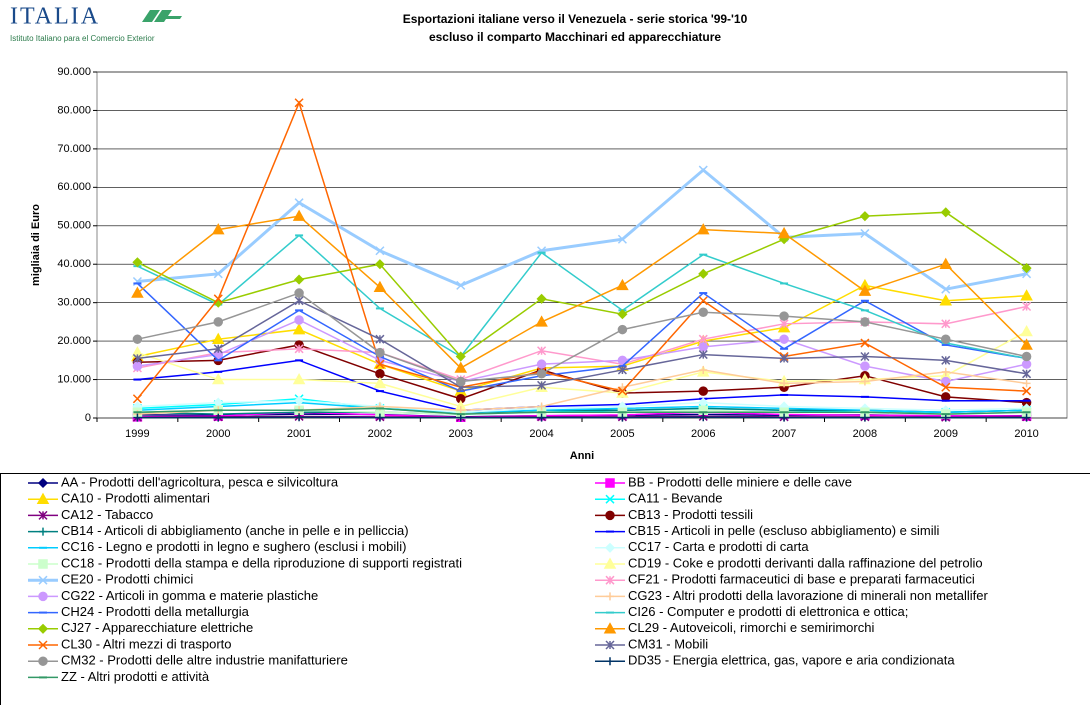 The height and width of the screenshot is (705, 1090). Describe the element at coordinates (380, 434) in the screenshot. I see `x-tick-label: 2002` at that location.